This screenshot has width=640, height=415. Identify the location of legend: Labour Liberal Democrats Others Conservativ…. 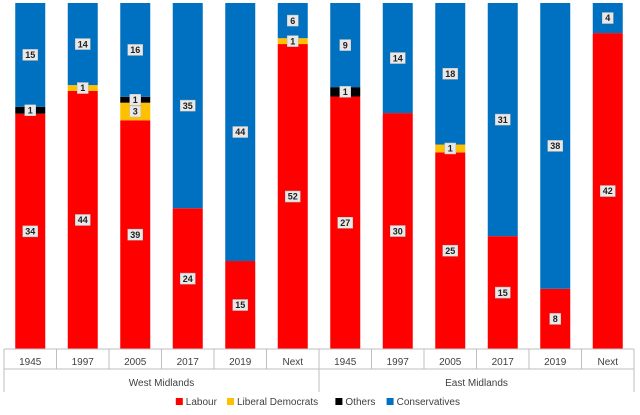
(317, 402).